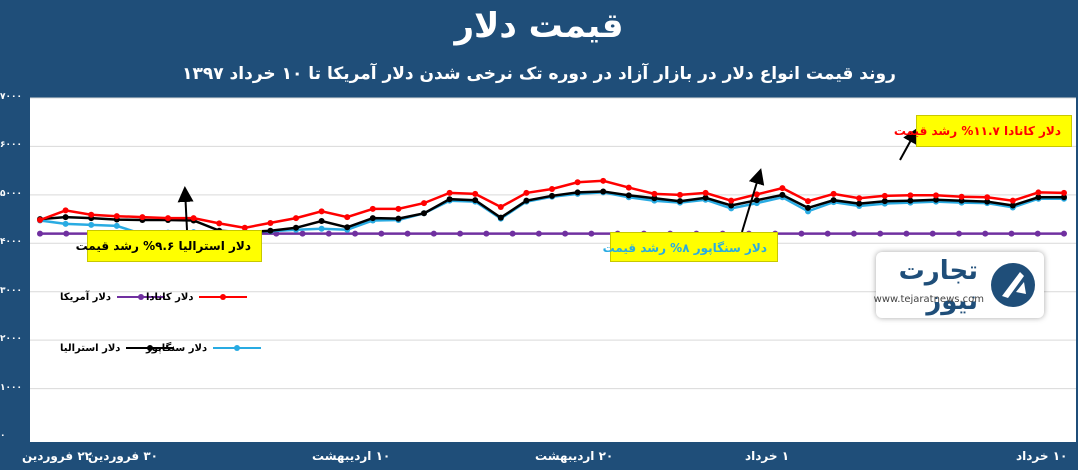  What do you see at coordinates (170, 297) in the screenshot?
I see `legend-label: دلار کانادا` at bounding box center [170, 297].